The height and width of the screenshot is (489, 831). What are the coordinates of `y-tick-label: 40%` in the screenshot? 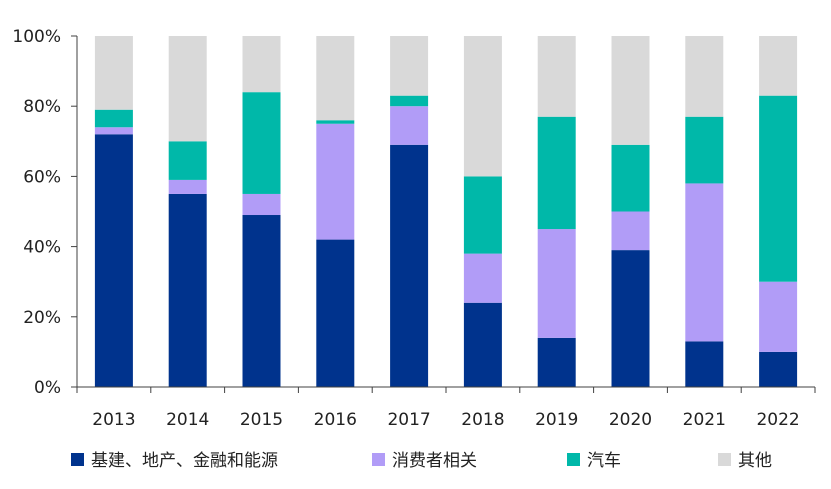 It's located at (42, 248).